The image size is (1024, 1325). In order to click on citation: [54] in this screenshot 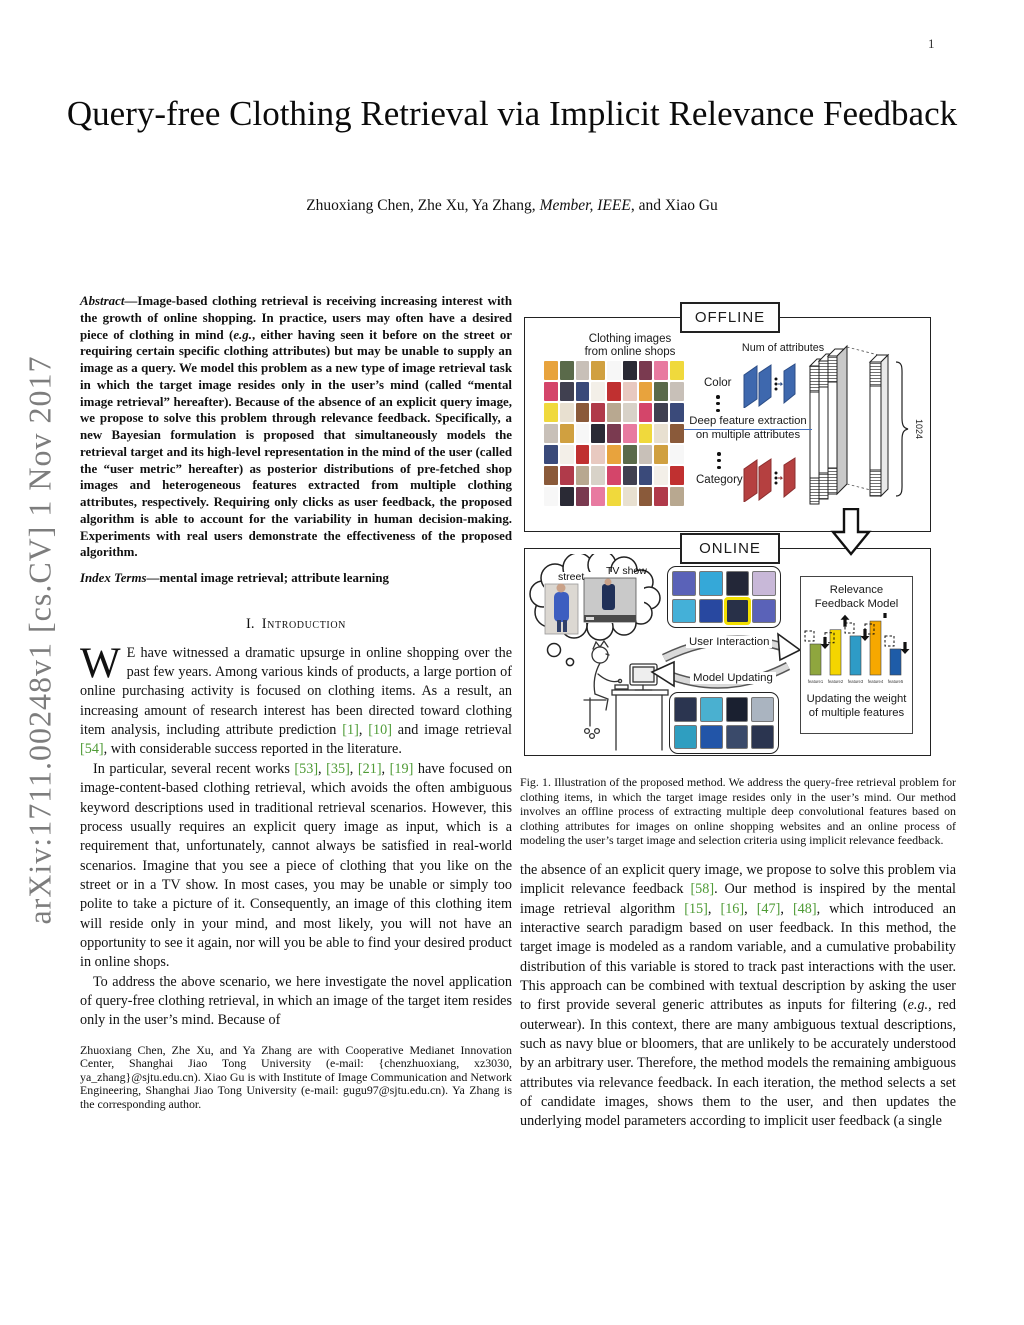, I will do `click(92, 749)`.